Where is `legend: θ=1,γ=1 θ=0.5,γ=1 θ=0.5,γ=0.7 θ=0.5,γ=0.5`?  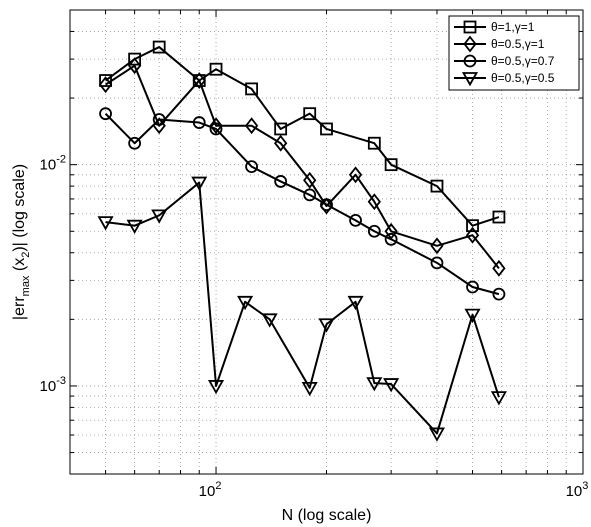
legend: θ=1,γ=1 θ=0.5,γ=1 θ=0.5,γ=0.7 θ=0.5,γ=0.5 is located at coordinates (514, 53).